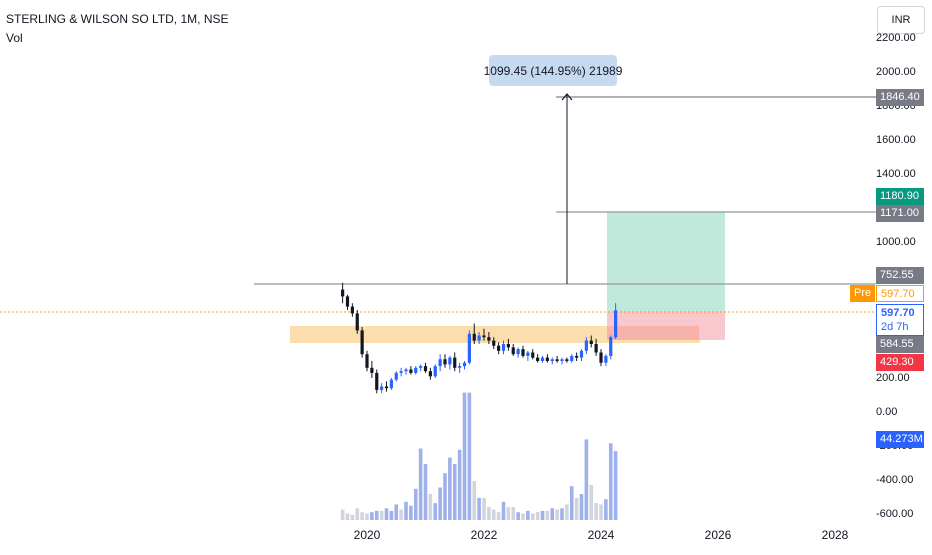 The height and width of the screenshot is (555, 932). What do you see at coordinates (900, 362) in the screenshot?
I see `stop-tag: 429.30` at bounding box center [900, 362].